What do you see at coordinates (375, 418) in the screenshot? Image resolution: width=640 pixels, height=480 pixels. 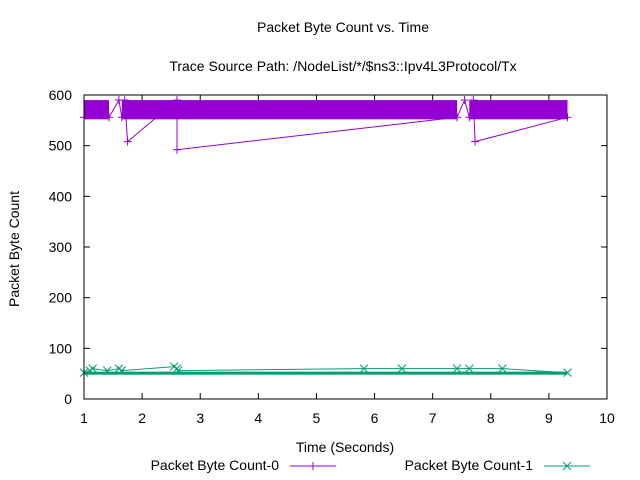 I see `x-tick-label: 6` at bounding box center [375, 418].